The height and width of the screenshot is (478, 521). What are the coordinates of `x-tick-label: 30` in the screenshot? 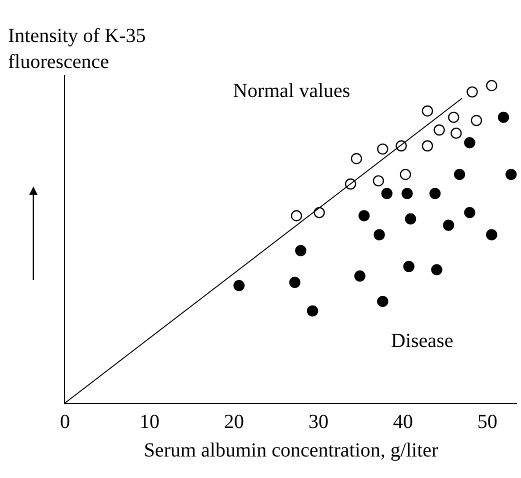 It's located at (318, 422).